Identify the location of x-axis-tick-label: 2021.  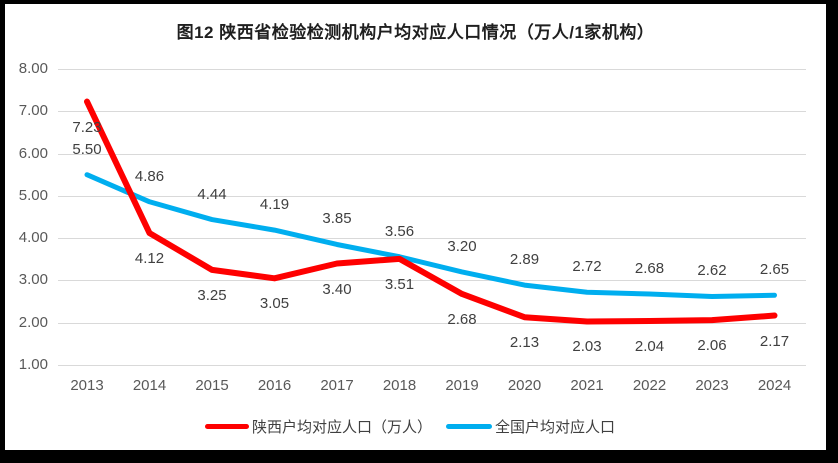
(587, 385).